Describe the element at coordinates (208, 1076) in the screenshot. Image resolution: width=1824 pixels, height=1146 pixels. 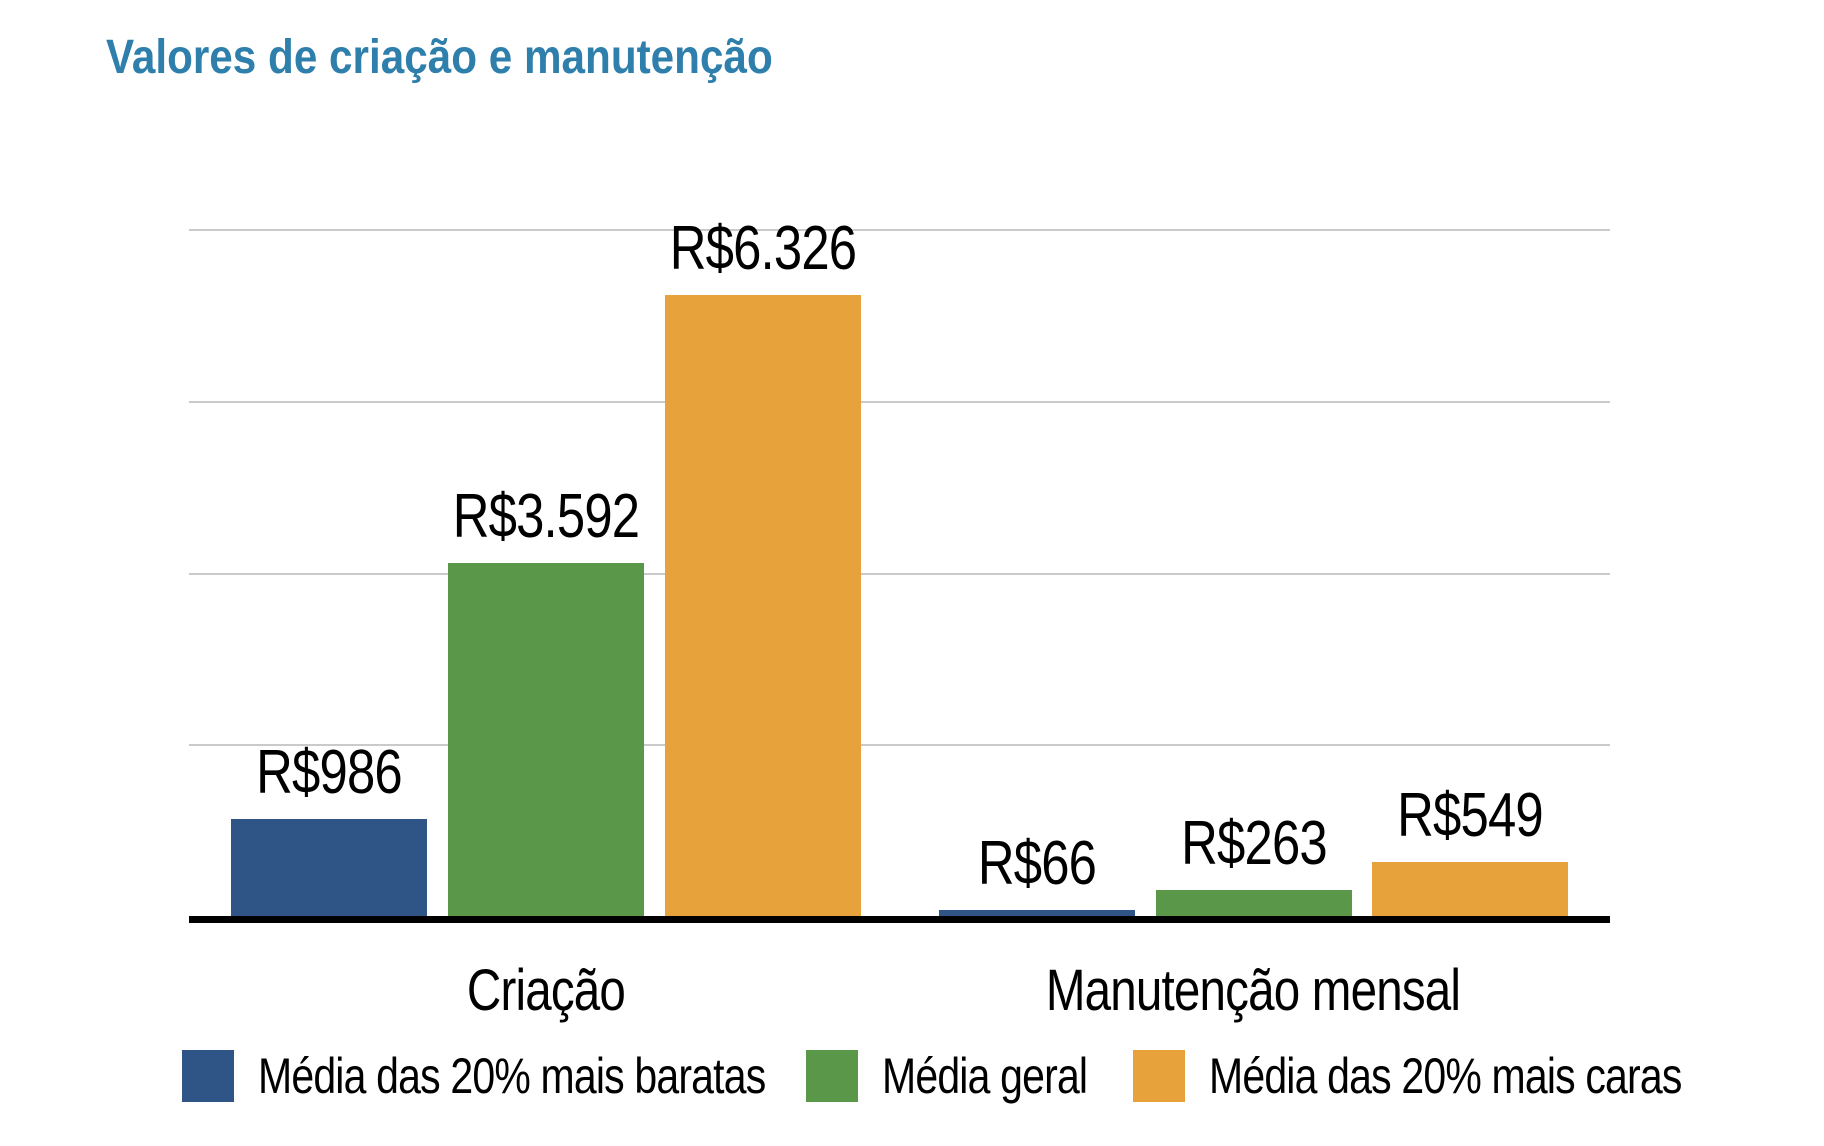
I see `legend-swatch-media-20-mais-baratas` at that location.